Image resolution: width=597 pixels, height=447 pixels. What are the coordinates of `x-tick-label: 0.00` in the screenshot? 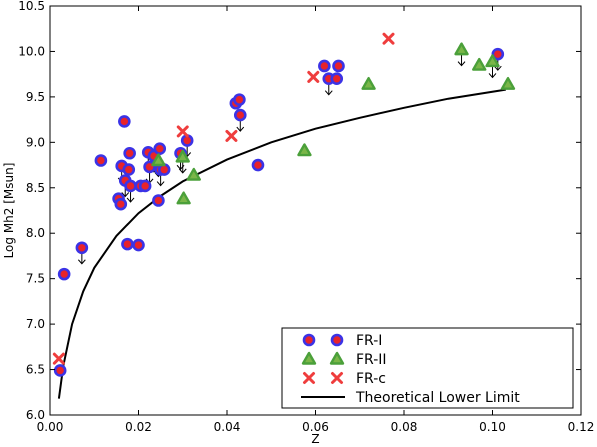 It's located at (50, 427).